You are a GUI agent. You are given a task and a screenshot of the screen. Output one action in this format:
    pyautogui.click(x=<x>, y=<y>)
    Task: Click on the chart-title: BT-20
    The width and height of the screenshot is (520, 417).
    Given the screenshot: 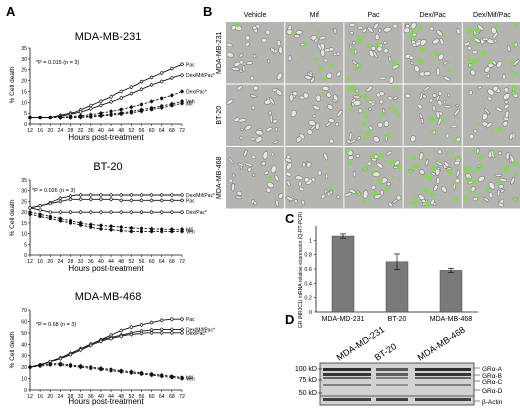 What is the action you would take?
    pyautogui.click(x=107, y=167)
    